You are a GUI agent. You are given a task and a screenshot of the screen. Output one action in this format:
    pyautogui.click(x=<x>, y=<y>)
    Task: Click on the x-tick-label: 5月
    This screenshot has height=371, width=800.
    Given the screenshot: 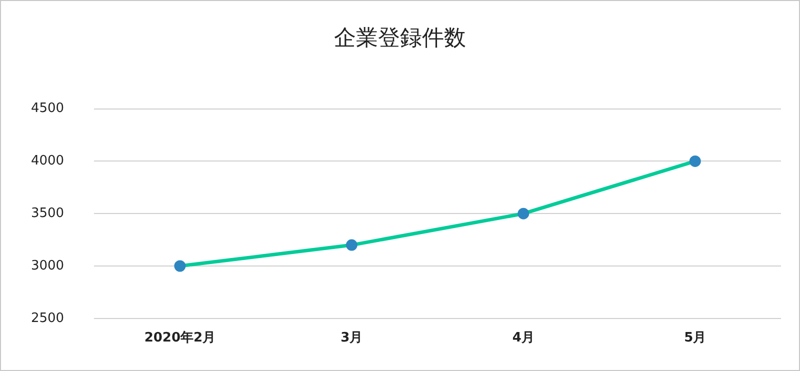 What is the action you would take?
    pyautogui.click(x=695, y=338)
    